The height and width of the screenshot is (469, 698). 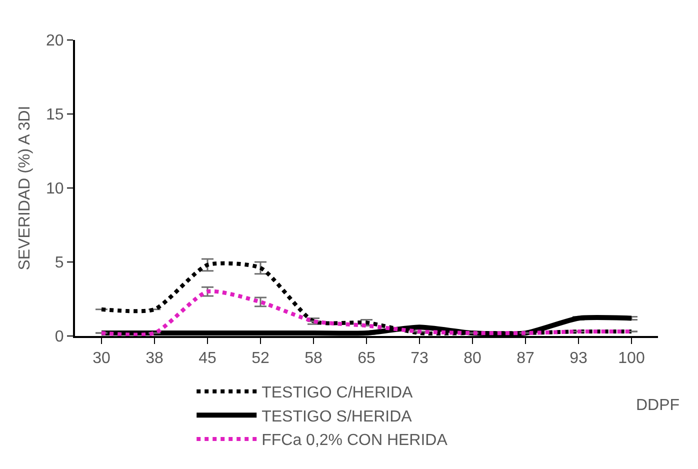 I want to click on x-tick-label: 87, so click(x=525, y=359).